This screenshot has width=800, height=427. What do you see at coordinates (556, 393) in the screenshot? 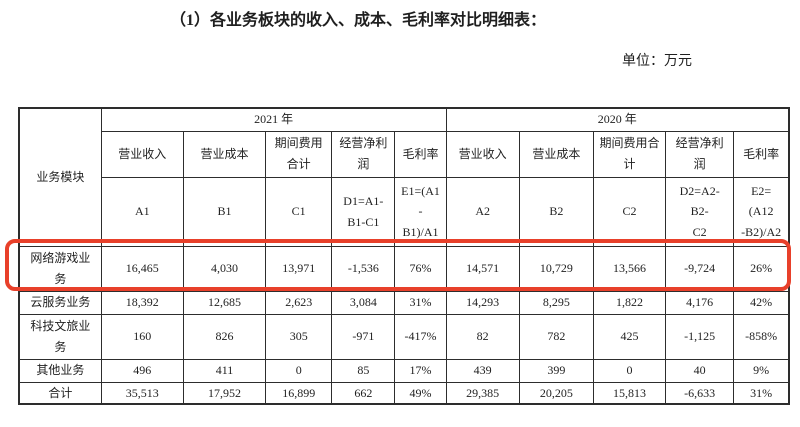
I see `cell: 20,205` at bounding box center [556, 393].